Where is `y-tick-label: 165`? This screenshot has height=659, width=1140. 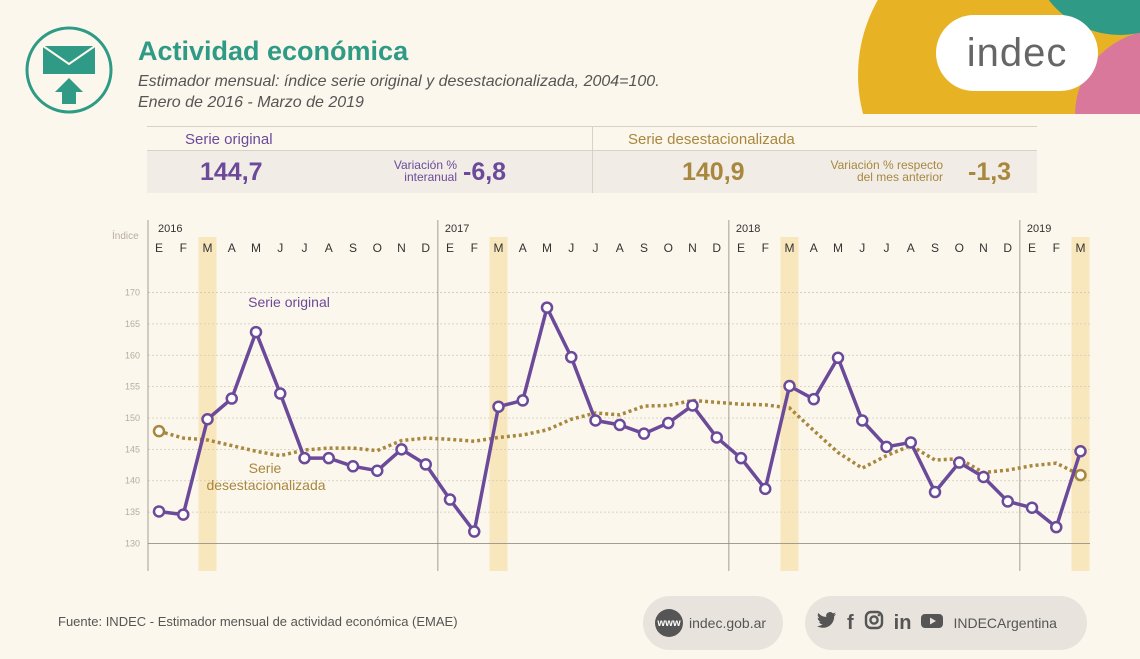 y-tick-label: 165 is located at coordinates (132, 324).